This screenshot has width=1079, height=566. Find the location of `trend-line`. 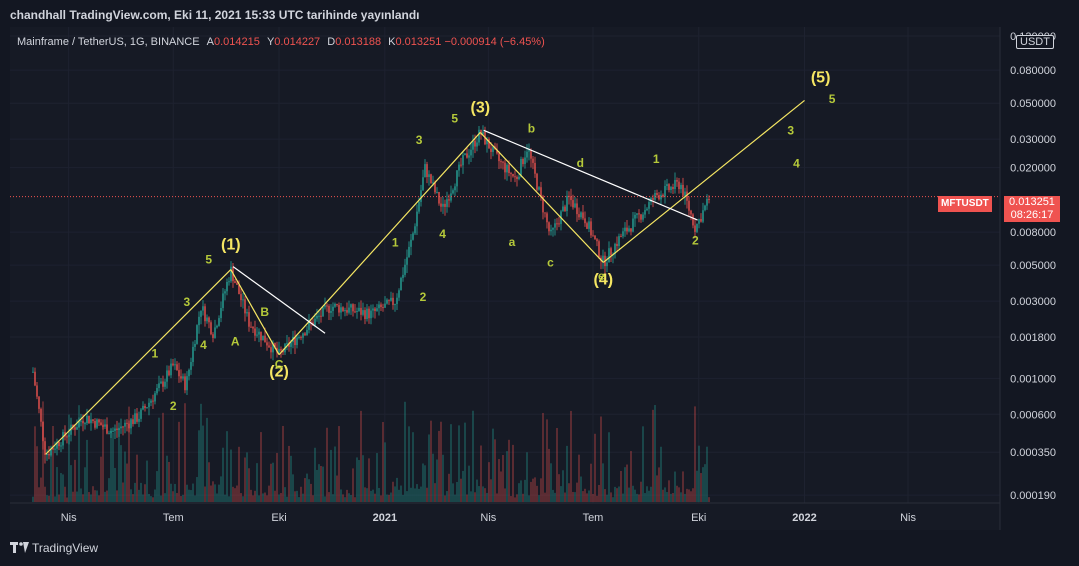

trend-line is located at coordinates (279, 300).